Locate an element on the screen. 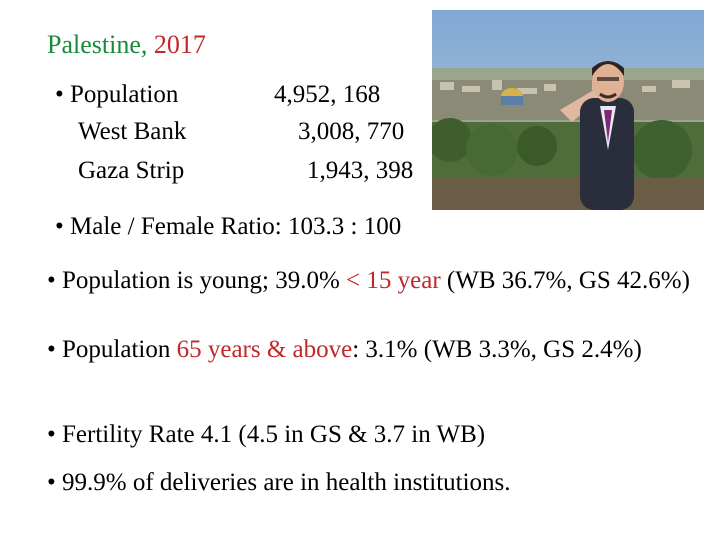  young-prefix: • Population is young; 39.0% is located at coordinates (197, 280).